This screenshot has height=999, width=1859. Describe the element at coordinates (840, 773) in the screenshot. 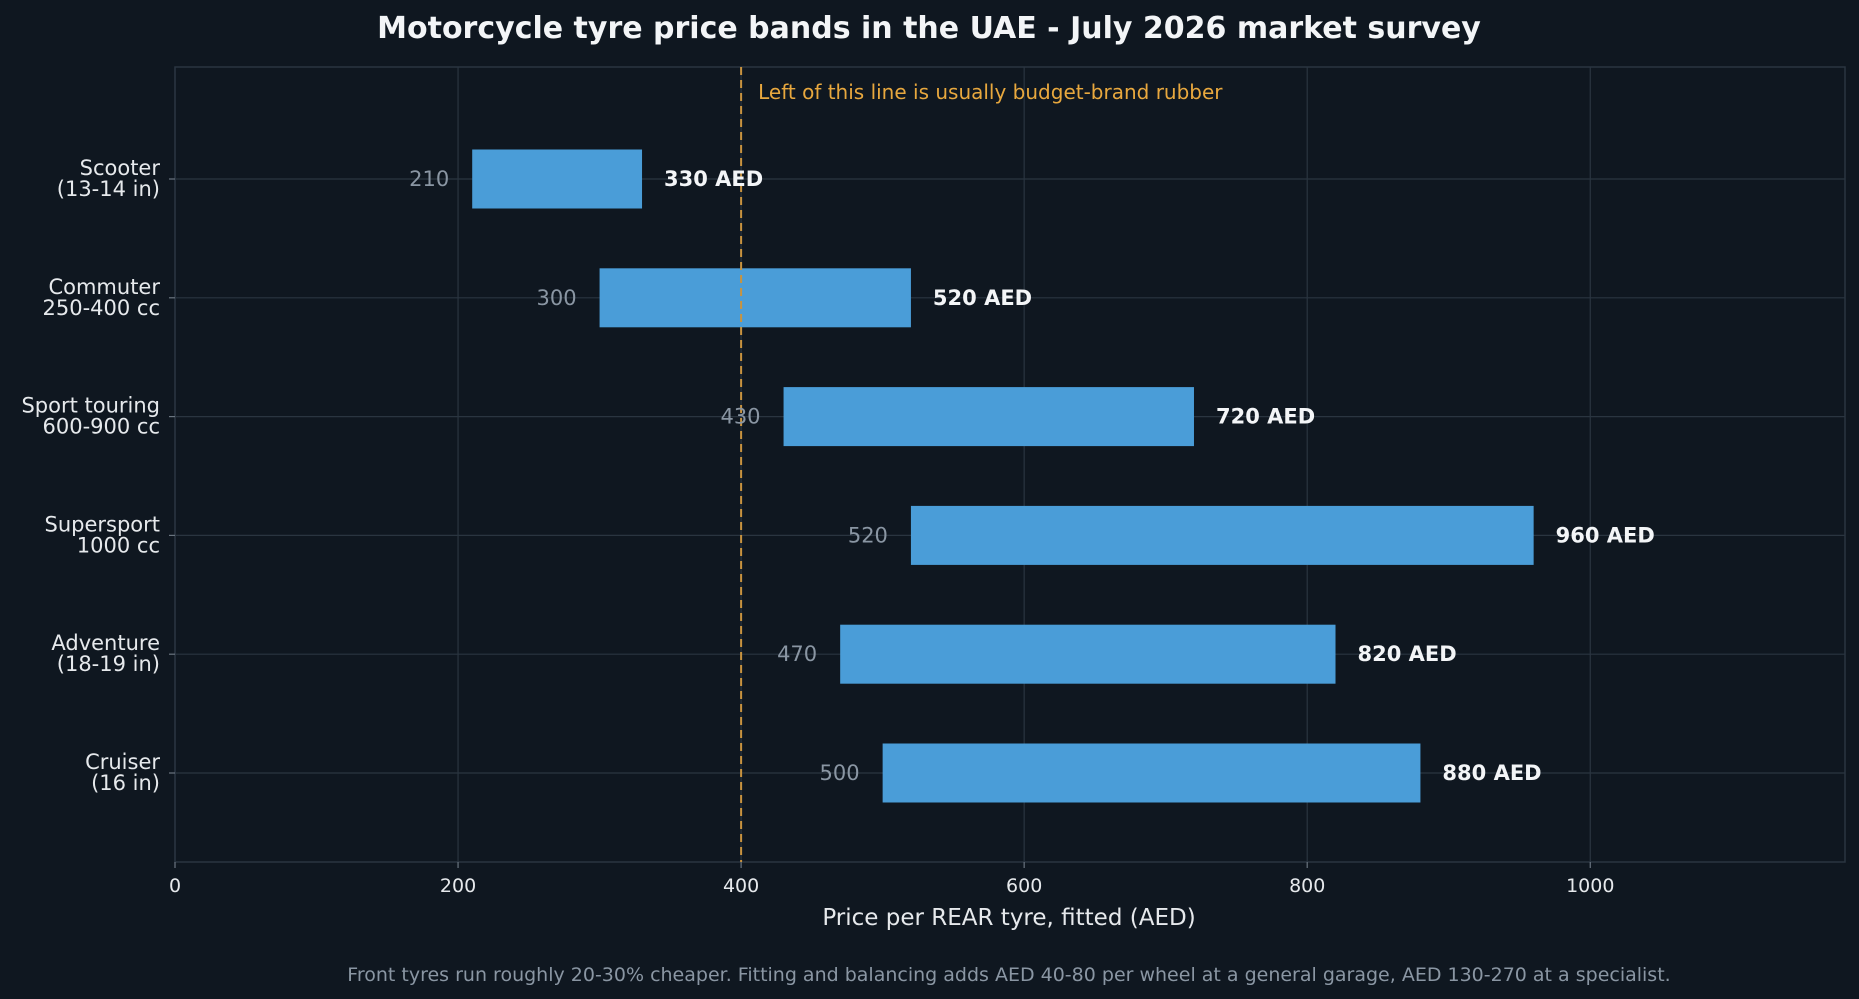

I see `low-value-label: 500` at that location.